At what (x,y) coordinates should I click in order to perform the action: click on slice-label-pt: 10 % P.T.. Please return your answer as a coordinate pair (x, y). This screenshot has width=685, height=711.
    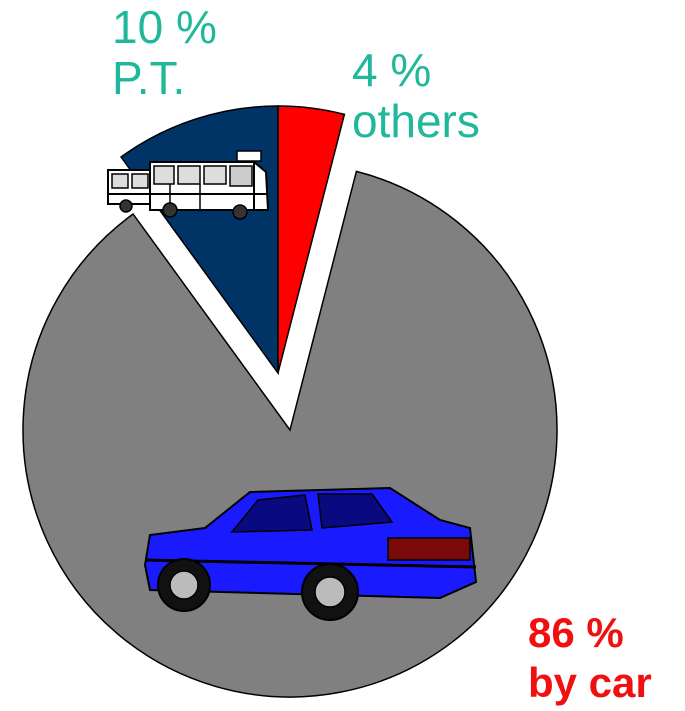
    Looking at the image, I should click on (164, 52).